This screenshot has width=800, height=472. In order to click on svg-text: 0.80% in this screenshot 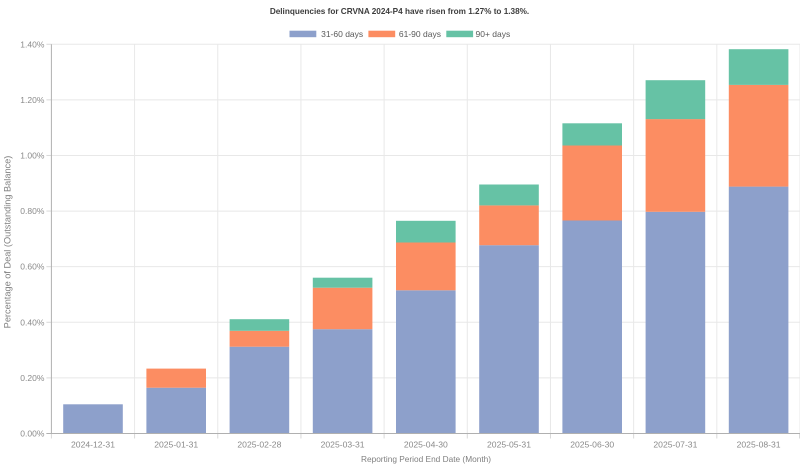, I will do `click(32, 211)`.